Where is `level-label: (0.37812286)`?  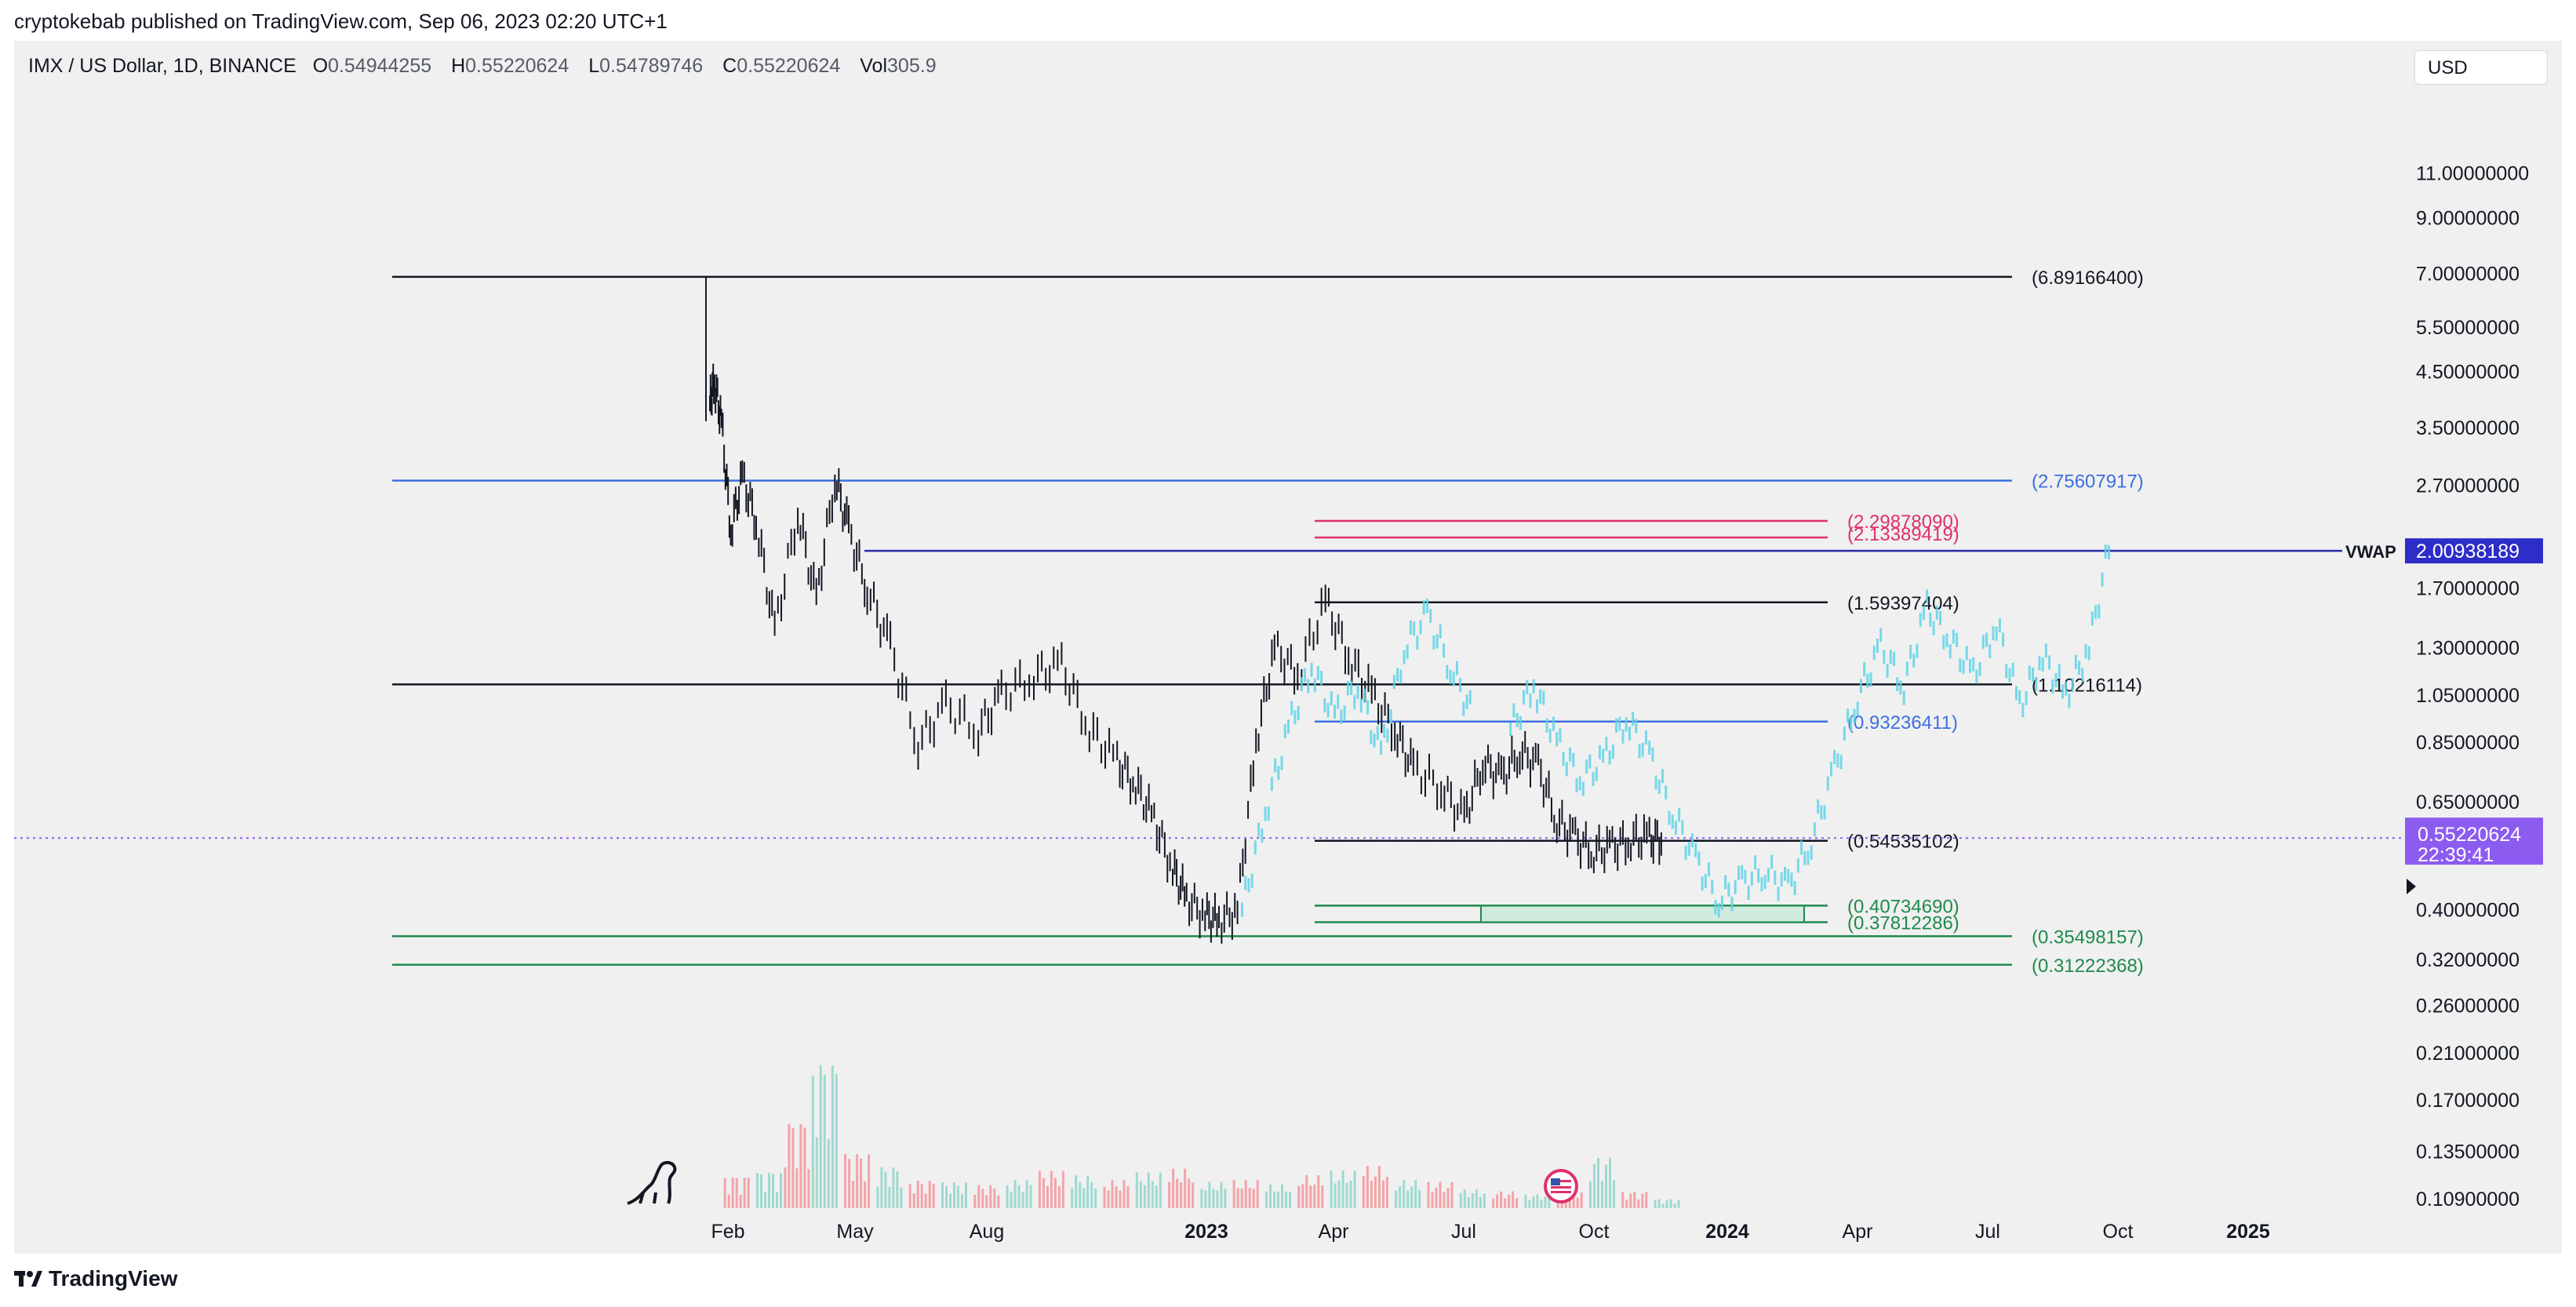
level-label: (0.37812286) is located at coordinates (1903, 923).